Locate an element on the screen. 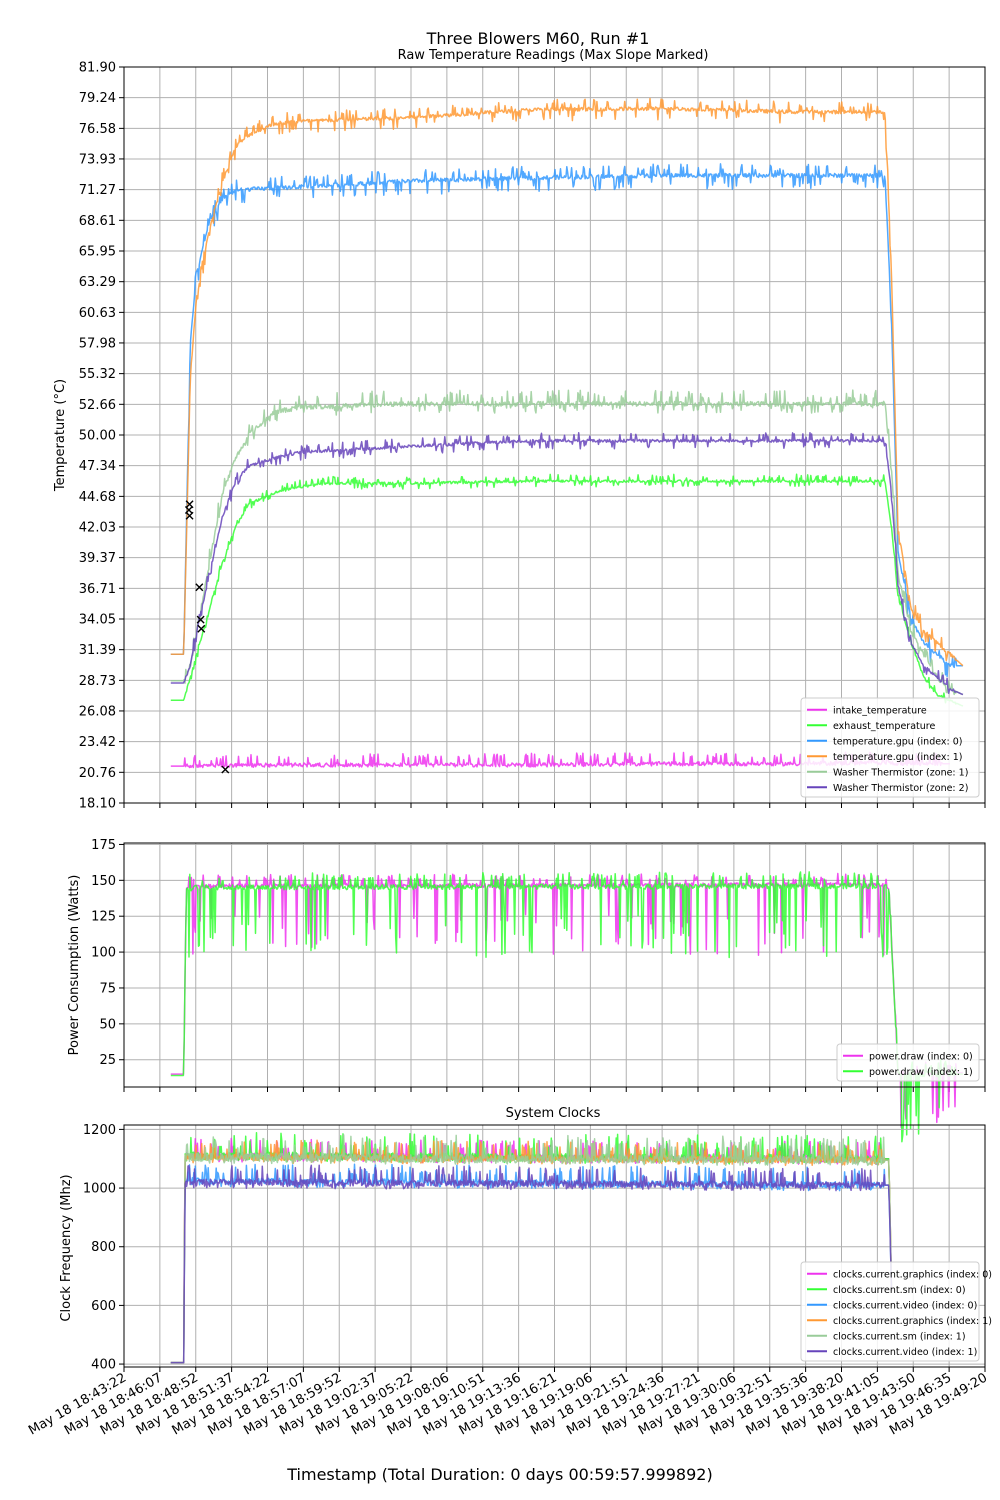 This screenshot has width=1000, height=1500. y-tick-label: 68.61 is located at coordinates (97, 221).